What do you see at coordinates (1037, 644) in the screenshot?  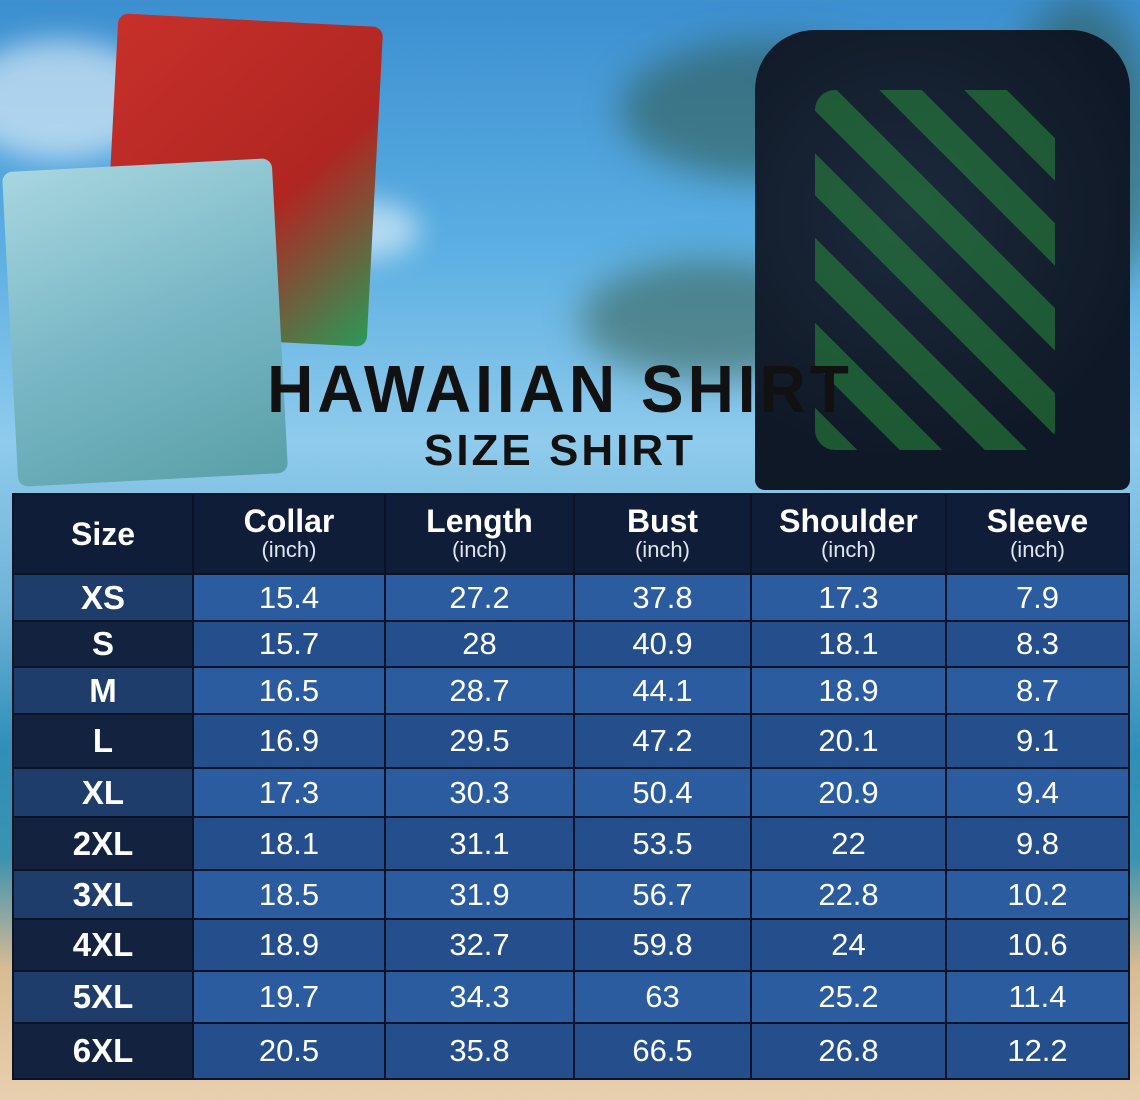 I see `measurement-cell: 8.3` at bounding box center [1037, 644].